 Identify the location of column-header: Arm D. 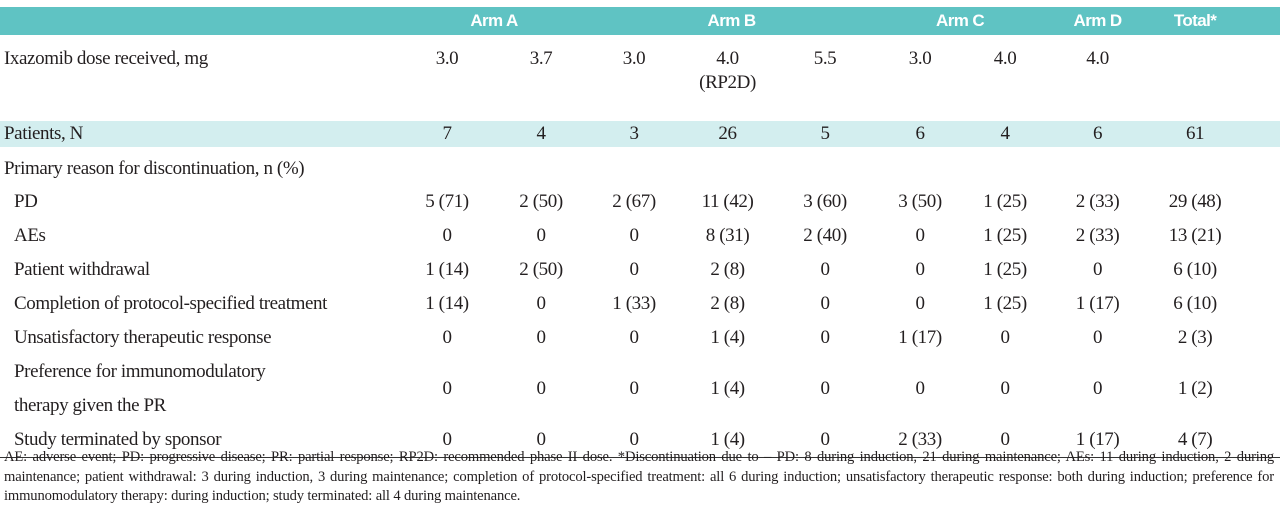
(1098, 21).